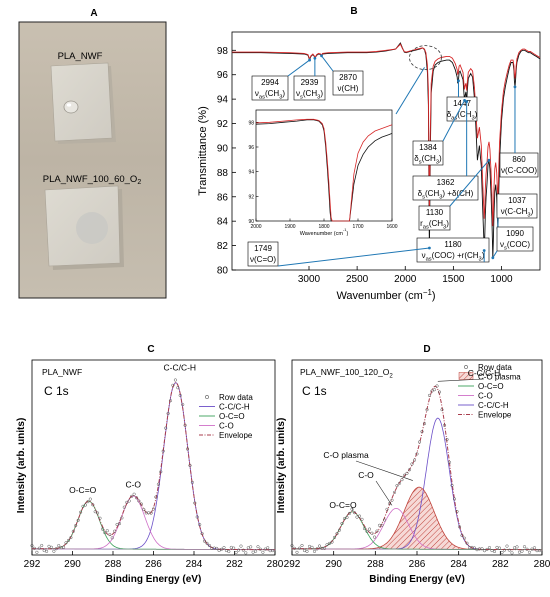  I want to click on y-tick-label-b: 98, so click(223, 51).